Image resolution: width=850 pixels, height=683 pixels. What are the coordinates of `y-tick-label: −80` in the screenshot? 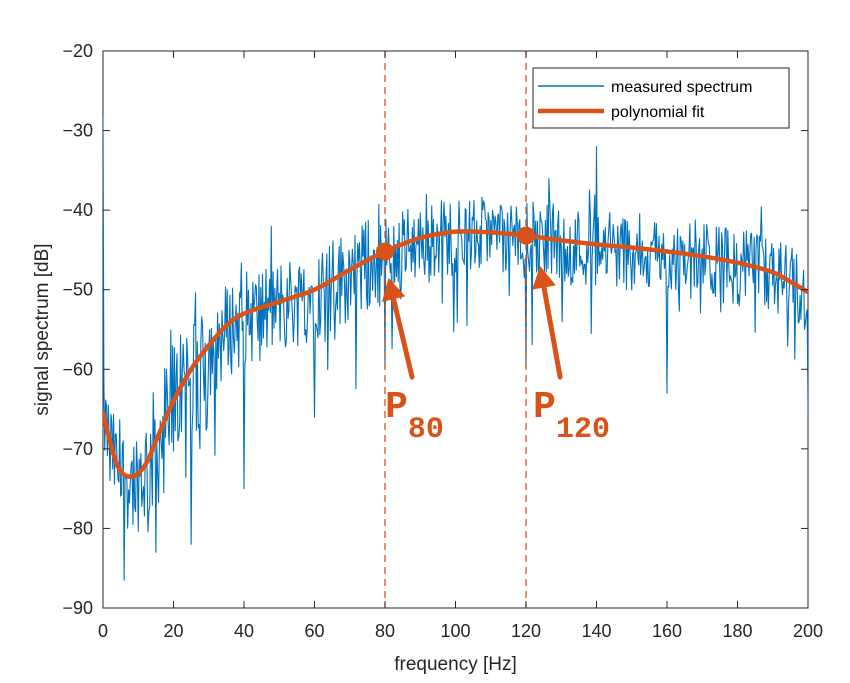 It's located at (77, 528).